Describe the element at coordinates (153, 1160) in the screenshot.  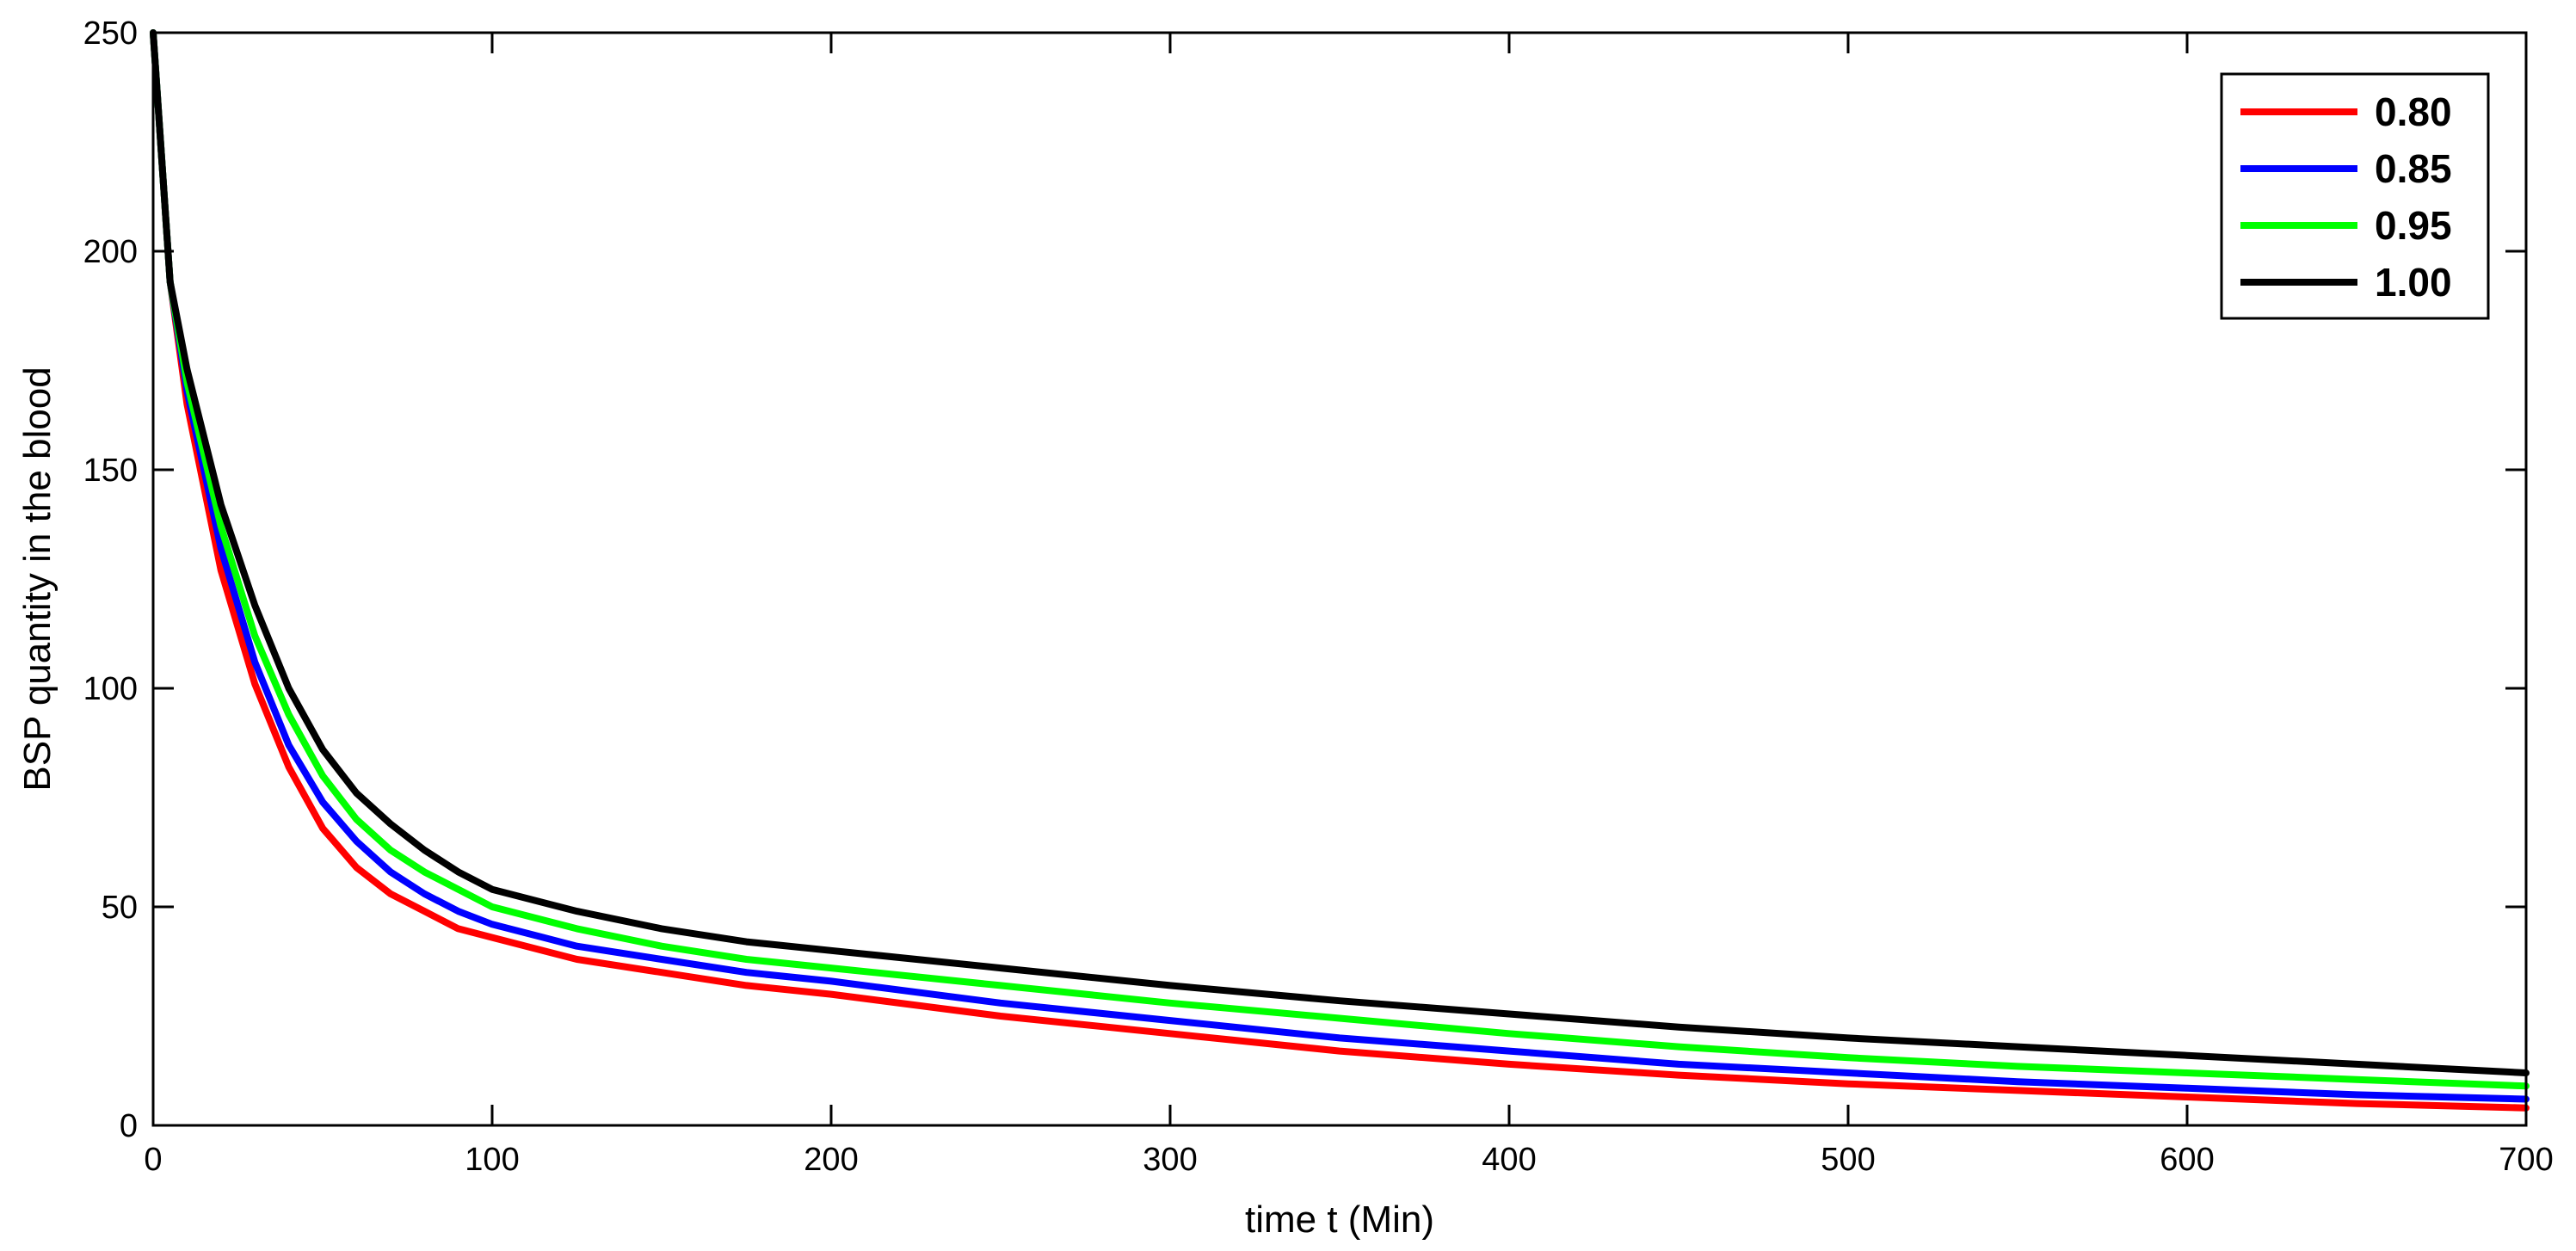
I see `x-tick-label: 0` at that location.